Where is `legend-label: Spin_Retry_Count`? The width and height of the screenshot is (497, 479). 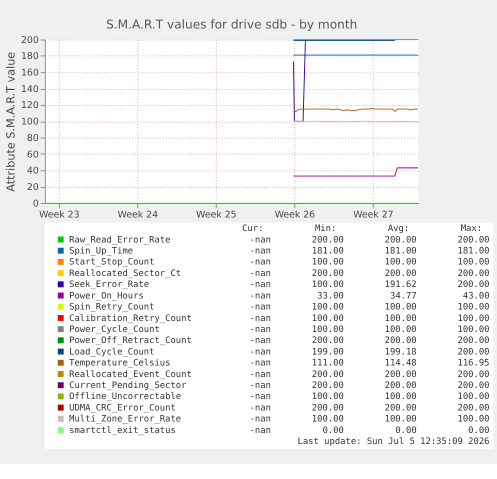 legend-label: Spin_Retry_Count is located at coordinates (111, 307).